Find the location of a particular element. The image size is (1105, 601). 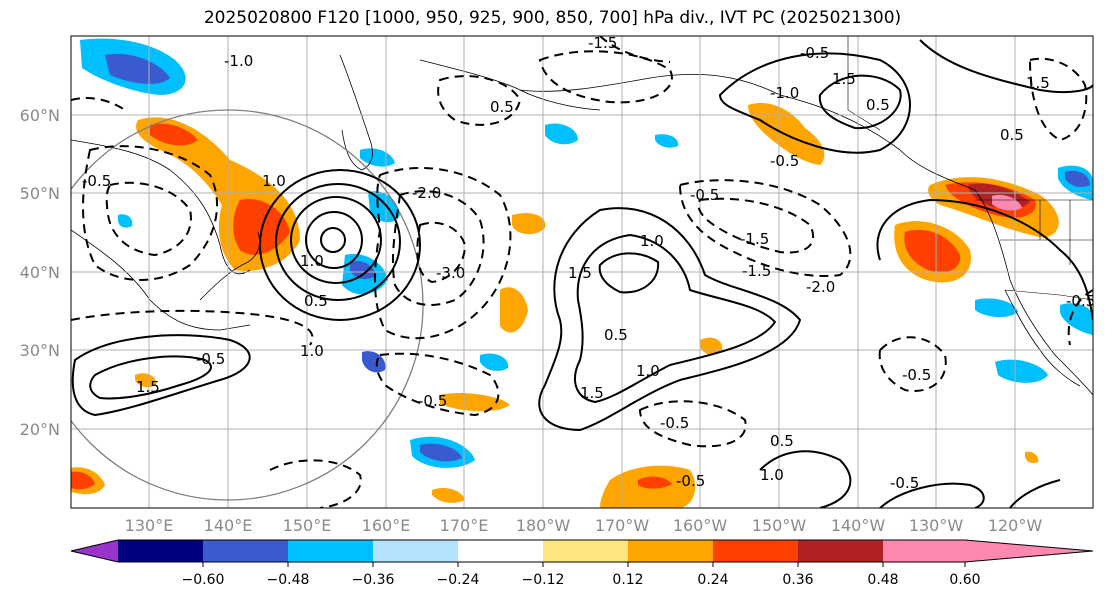

blob-blue-baja is located at coordinates (996, 308).